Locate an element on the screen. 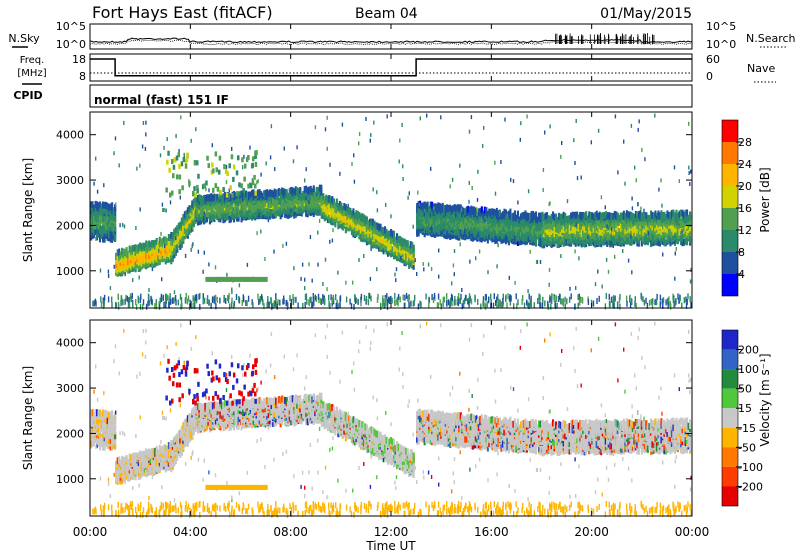  noise-right-tick-bottom: 10^0 is located at coordinates (721, 44).